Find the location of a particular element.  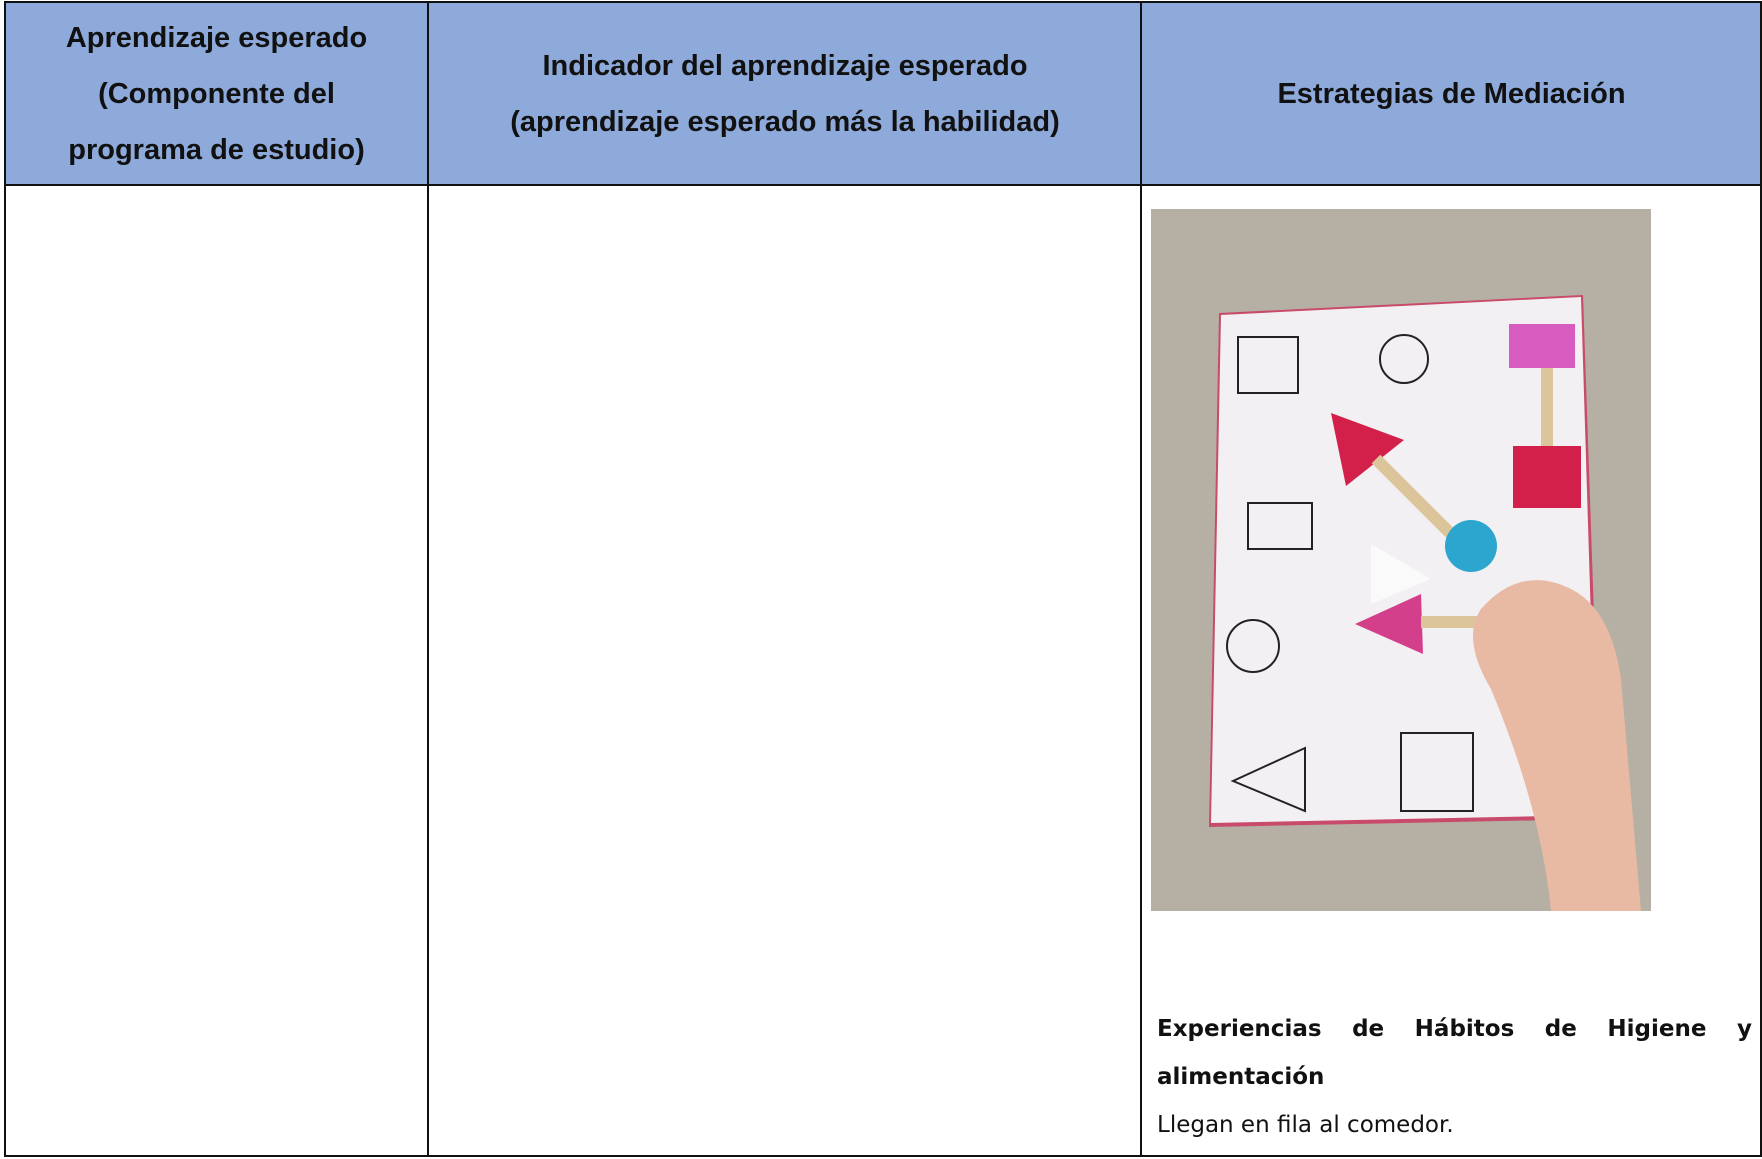

header-cell: Estrategias de Mediación is located at coordinates (1451, 94).